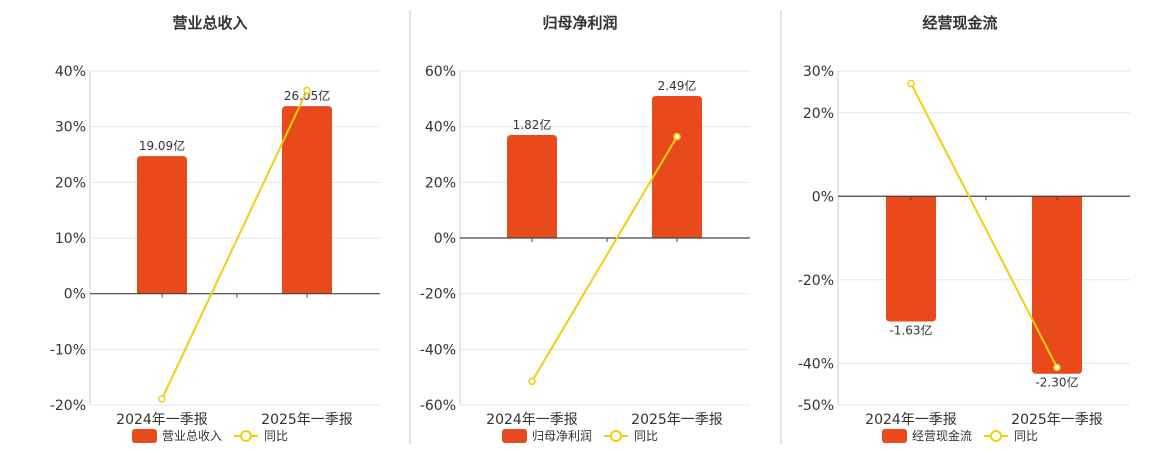  What do you see at coordinates (68, 350) in the screenshot?
I see `y-tick-label: -10%` at bounding box center [68, 350].